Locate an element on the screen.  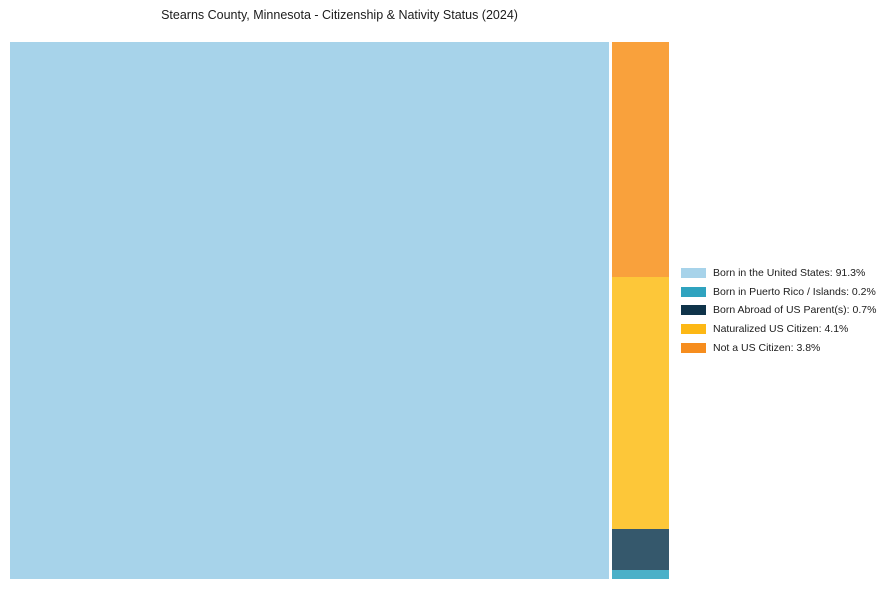
legend-label-born-abroad-us-parents: Born Abroad of US Parent(s): 0.7% is located at coordinates (795, 310).